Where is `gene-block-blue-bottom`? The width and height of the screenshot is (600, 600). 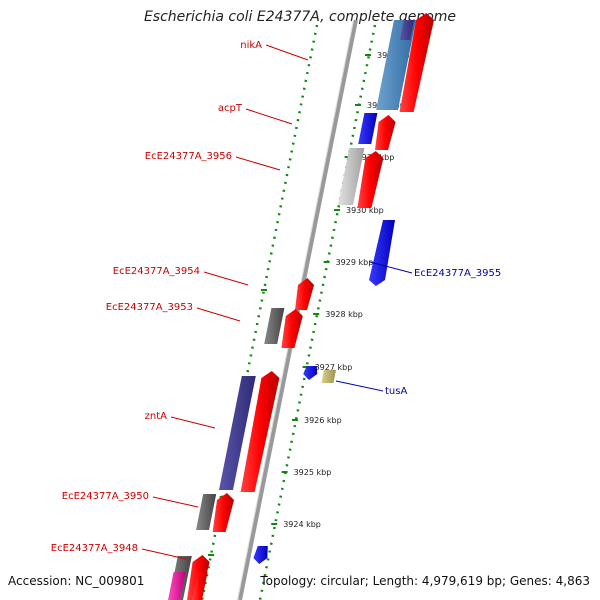
gene-block-blue-bottom is located at coordinates (260, 555).